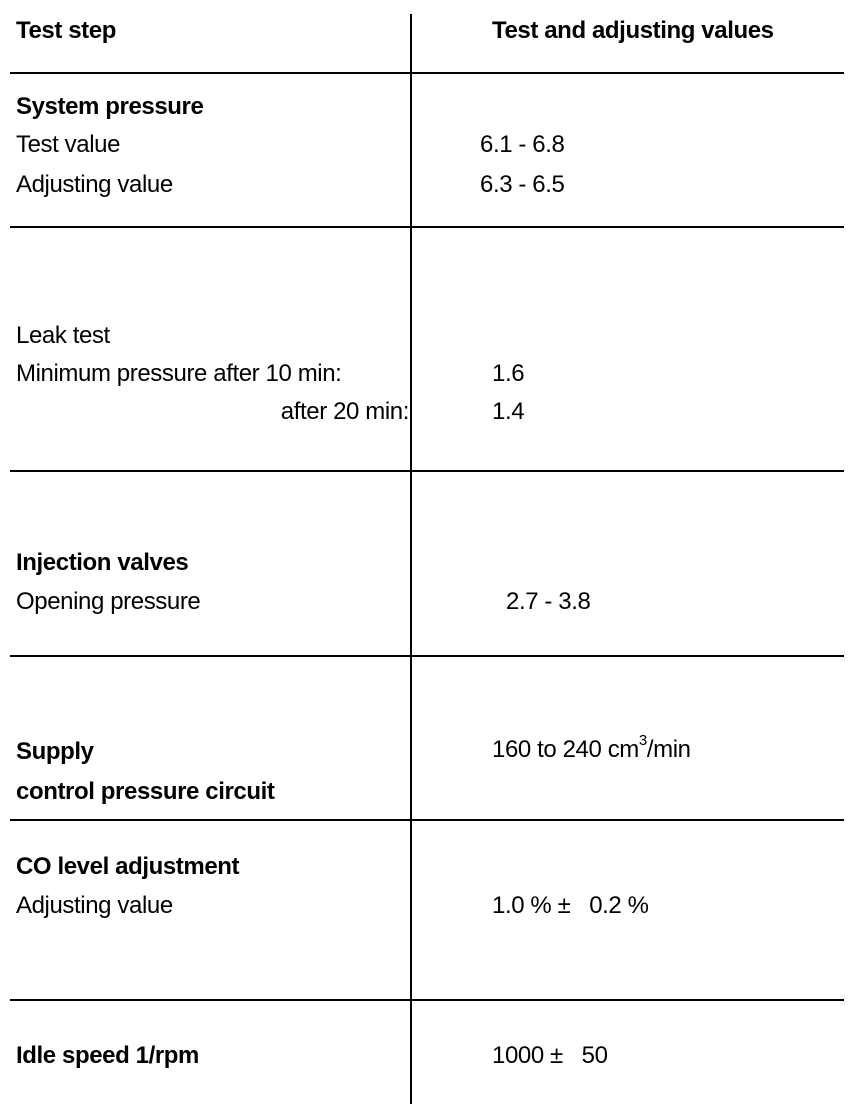 This screenshot has width=864, height=1104. Describe the element at coordinates (145, 791) in the screenshot. I see `supply-title-line2: control pressure circuit` at that location.